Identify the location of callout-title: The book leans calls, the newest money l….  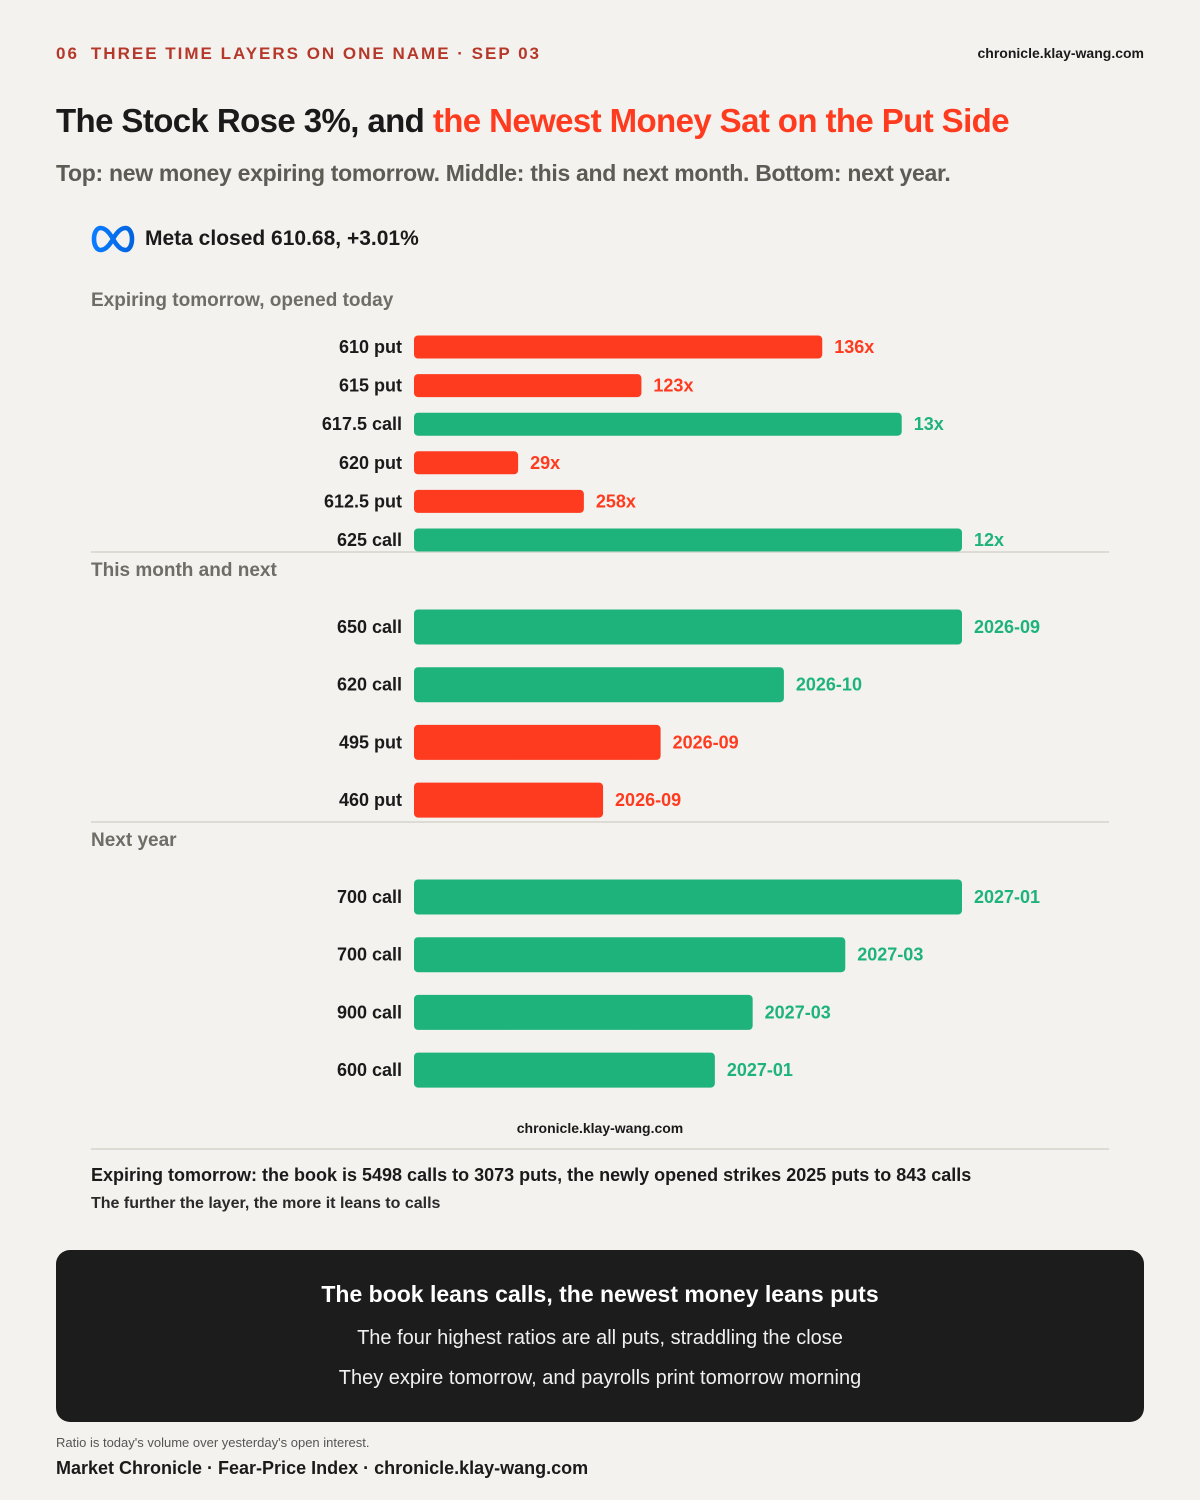
(600, 1294).